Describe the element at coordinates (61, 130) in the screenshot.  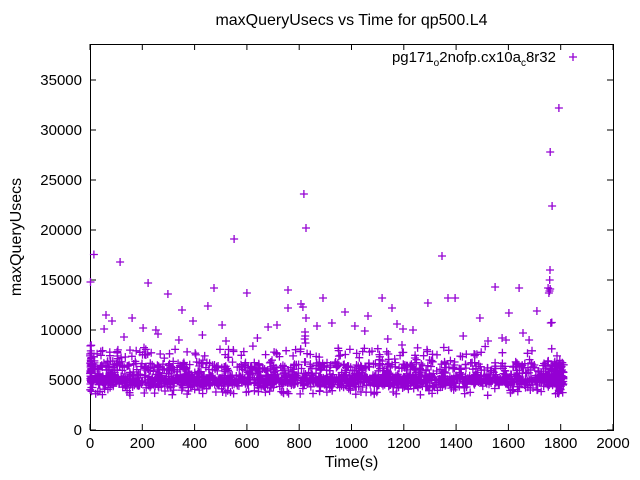
I see `y-tick-label: 30000` at that location.